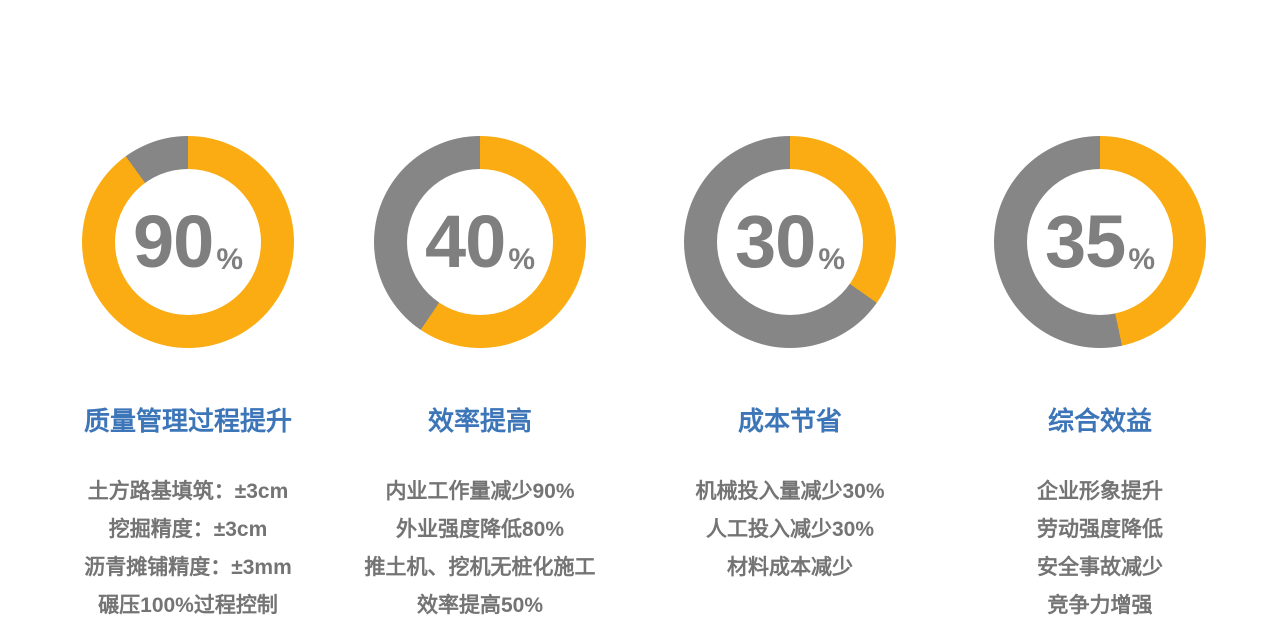  What do you see at coordinates (1100, 530) in the screenshot?
I see `detail-line: 劳动强度降低` at bounding box center [1100, 530].